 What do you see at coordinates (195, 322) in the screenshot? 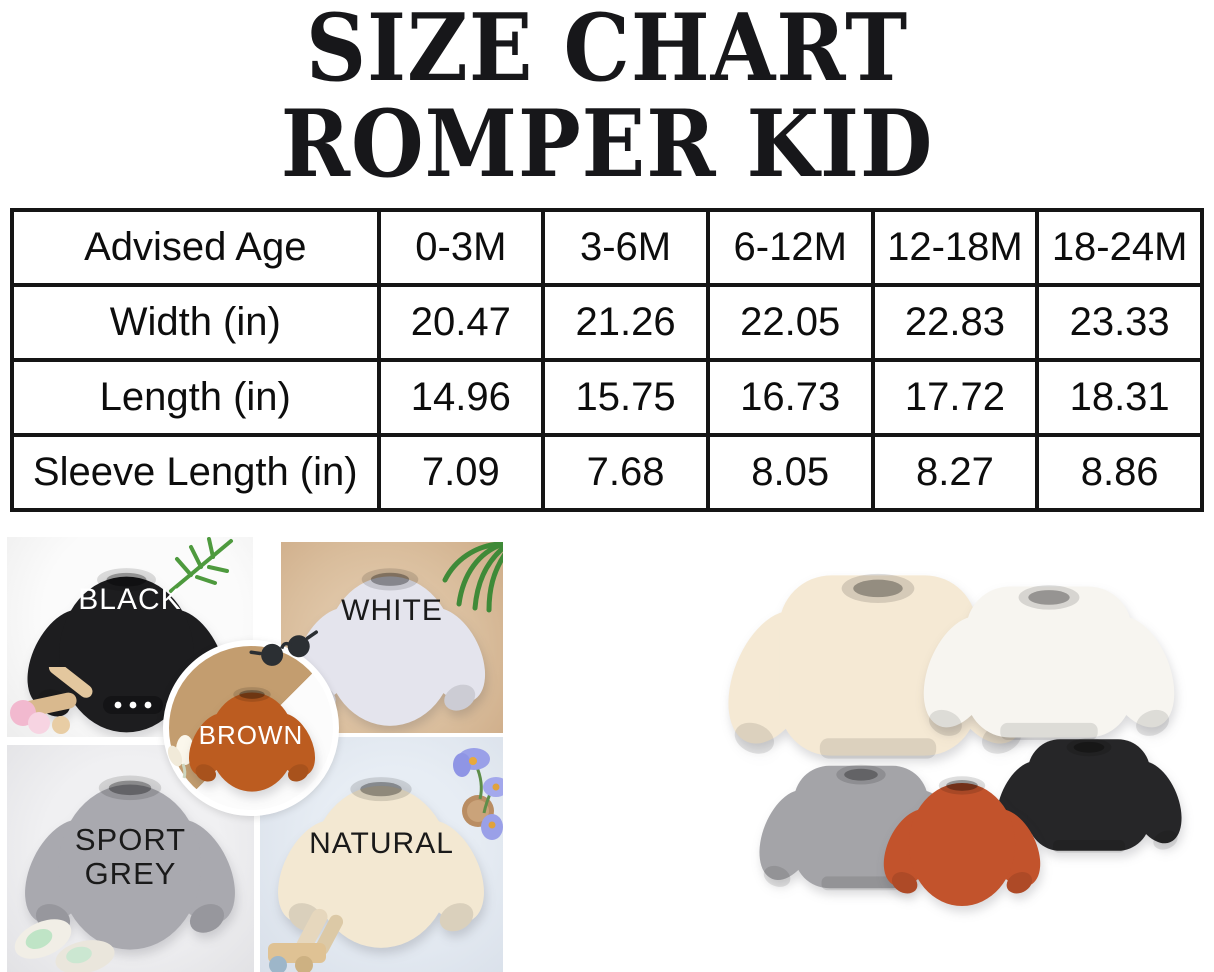
I see `row-label: Width (in)` at bounding box center [195, 322].